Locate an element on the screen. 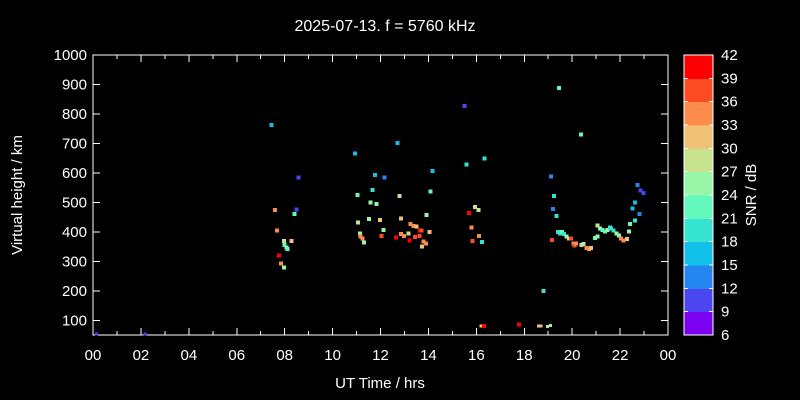 Image resolution: width=800 pixels, height=400 pixels. y-tick-label: 600 is located at coordinates (74, 173).